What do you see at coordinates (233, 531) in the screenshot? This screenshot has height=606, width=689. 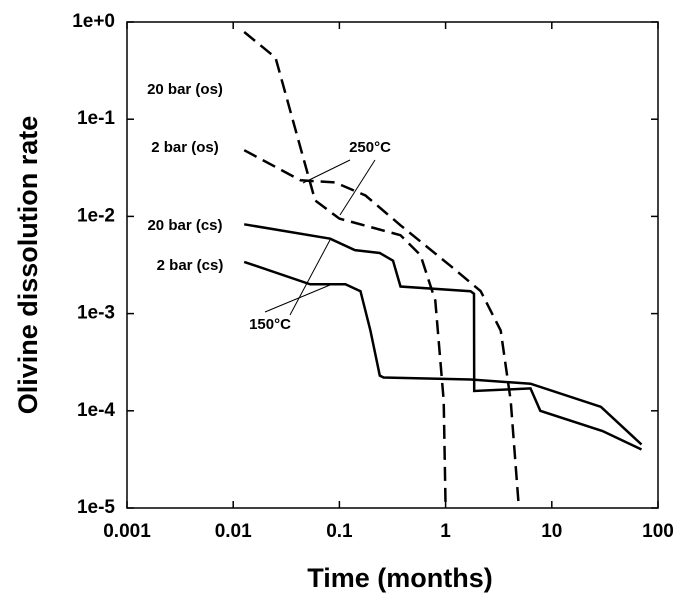 I see `x-tick-label: 0.01` at bounding box center [233, 531].